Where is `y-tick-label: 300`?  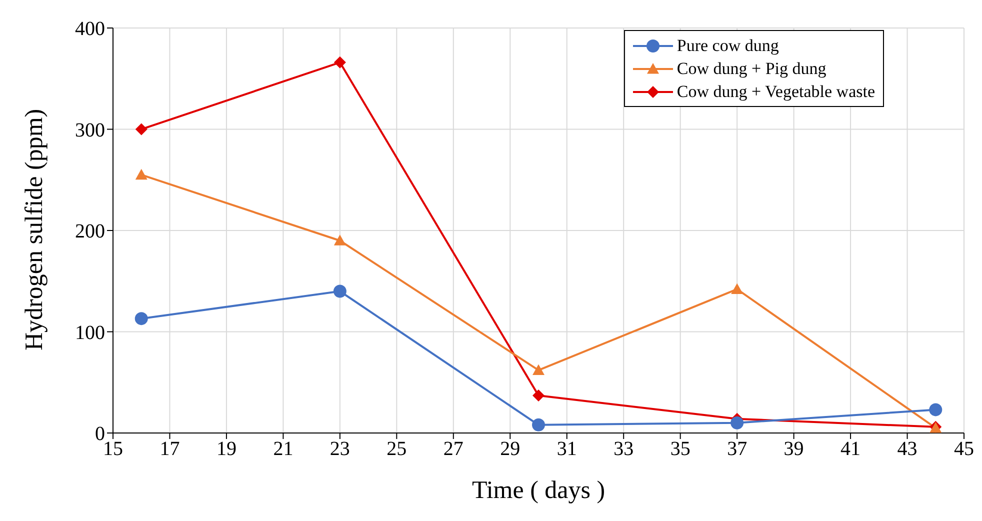 y-tick-label: 300 is located at coordinates (90, 130).